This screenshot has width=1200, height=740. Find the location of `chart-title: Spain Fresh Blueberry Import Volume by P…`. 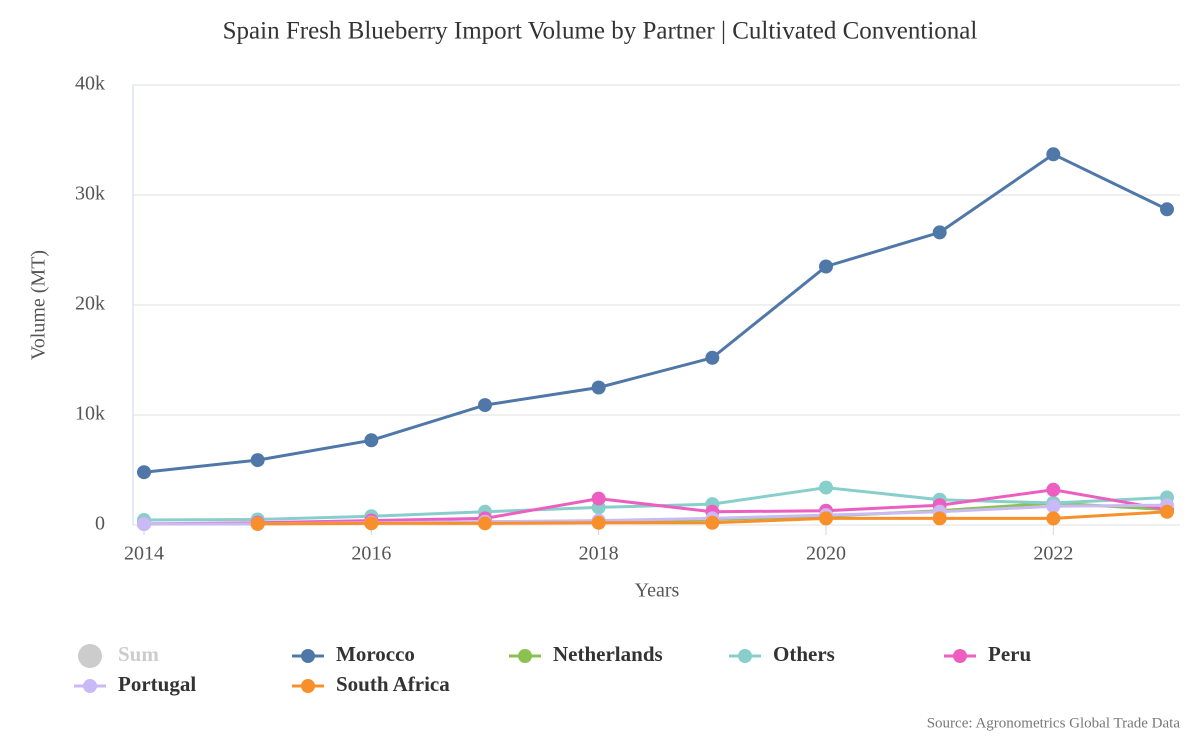

chart-title: Spain Fresh Blueberry Import Volume by P… is located at coordinates (600, 31).